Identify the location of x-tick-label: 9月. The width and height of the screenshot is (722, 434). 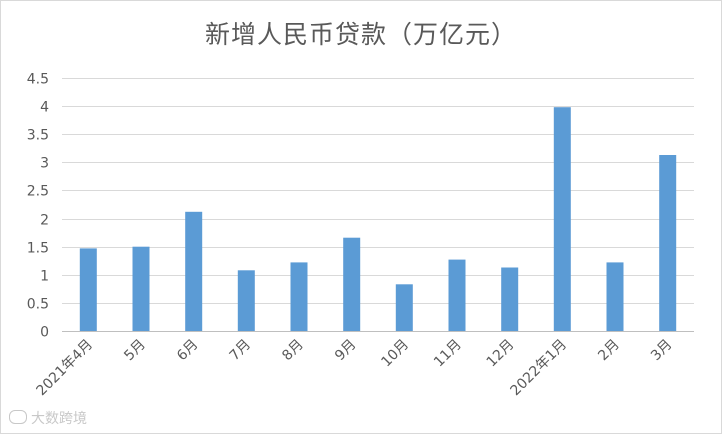
(346, 351).